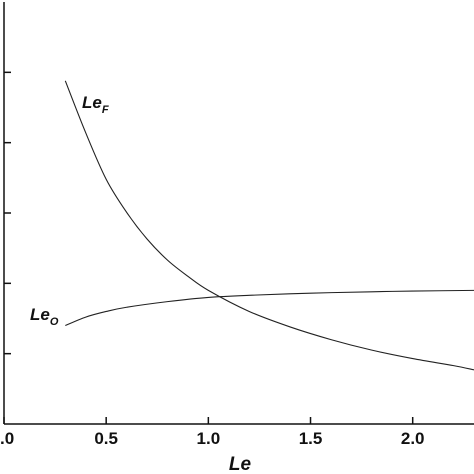  I want to click on x-tick-label-4: 2.0, so click(413, 438).